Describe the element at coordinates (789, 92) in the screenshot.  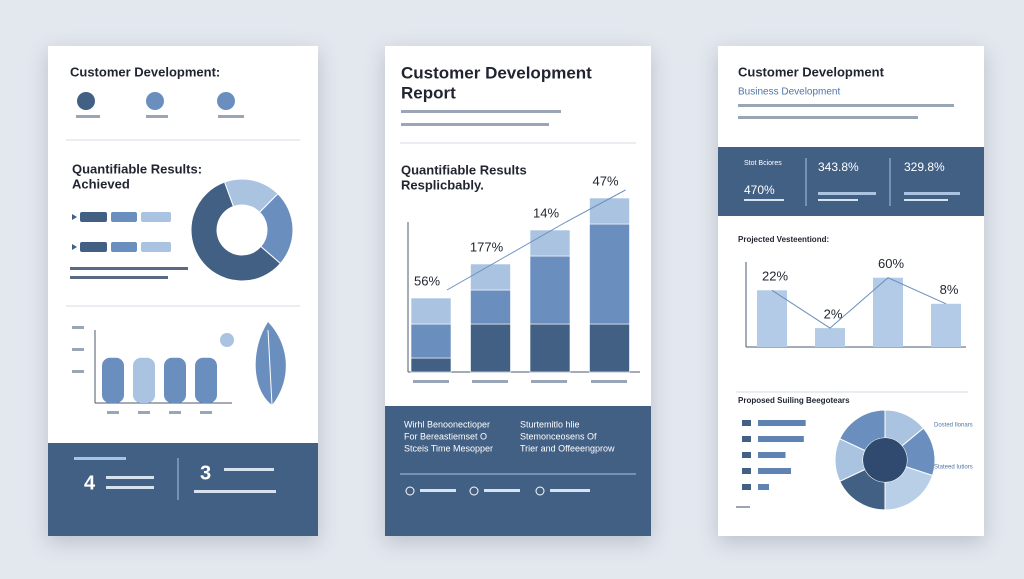
I see `page-subtitle: Business Development` at that location.